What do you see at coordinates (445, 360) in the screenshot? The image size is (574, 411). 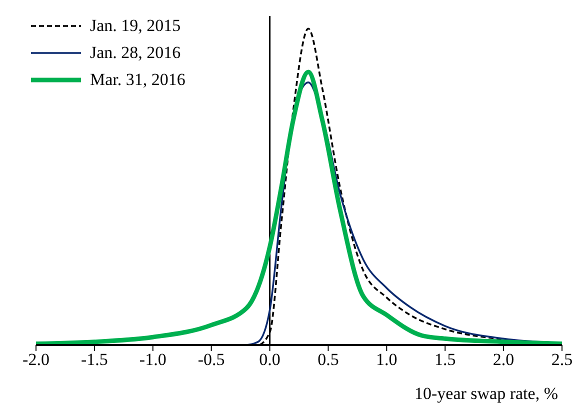 I see `x-tick-label: 1.5` at bounding box center [445, 360].